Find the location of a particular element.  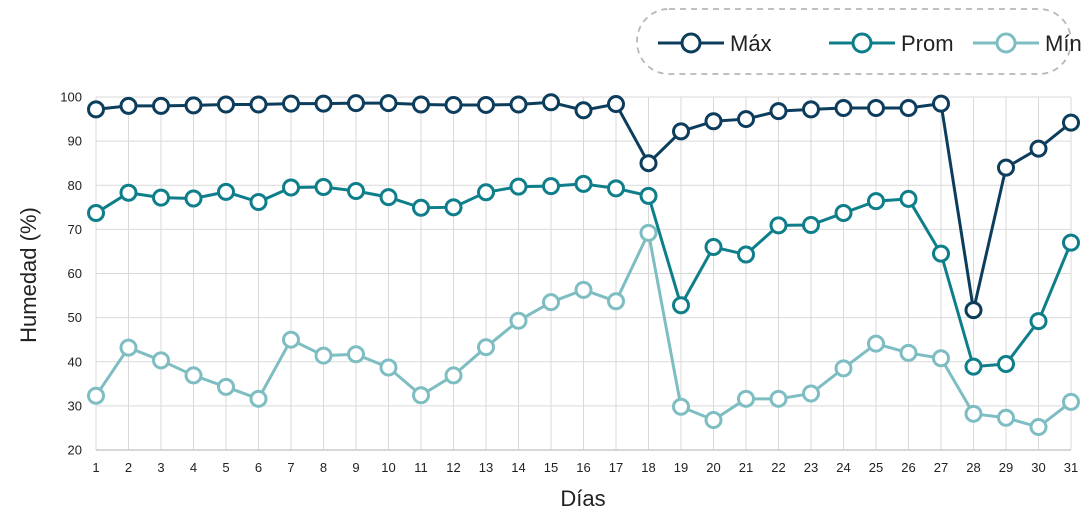

y-tick-label: 60 is located at coordinates (75, 273).